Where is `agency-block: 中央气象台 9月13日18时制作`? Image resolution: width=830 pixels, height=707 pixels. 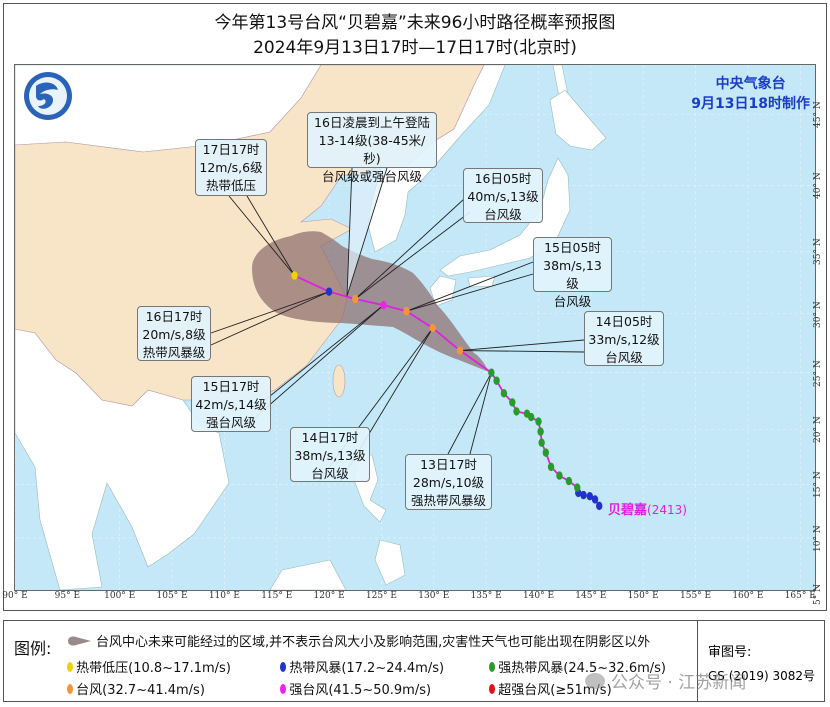
agency-block: 中央气象台 9月13日18时制作 is located at coordinates (750, 94).